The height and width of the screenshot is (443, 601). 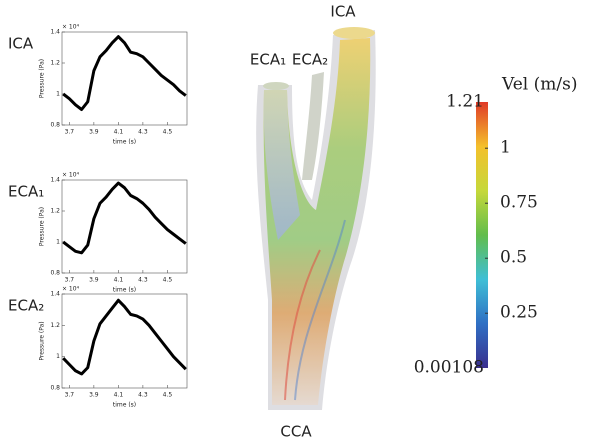 I want to click on vessel-label: CCA, so click(x=296, y=432).